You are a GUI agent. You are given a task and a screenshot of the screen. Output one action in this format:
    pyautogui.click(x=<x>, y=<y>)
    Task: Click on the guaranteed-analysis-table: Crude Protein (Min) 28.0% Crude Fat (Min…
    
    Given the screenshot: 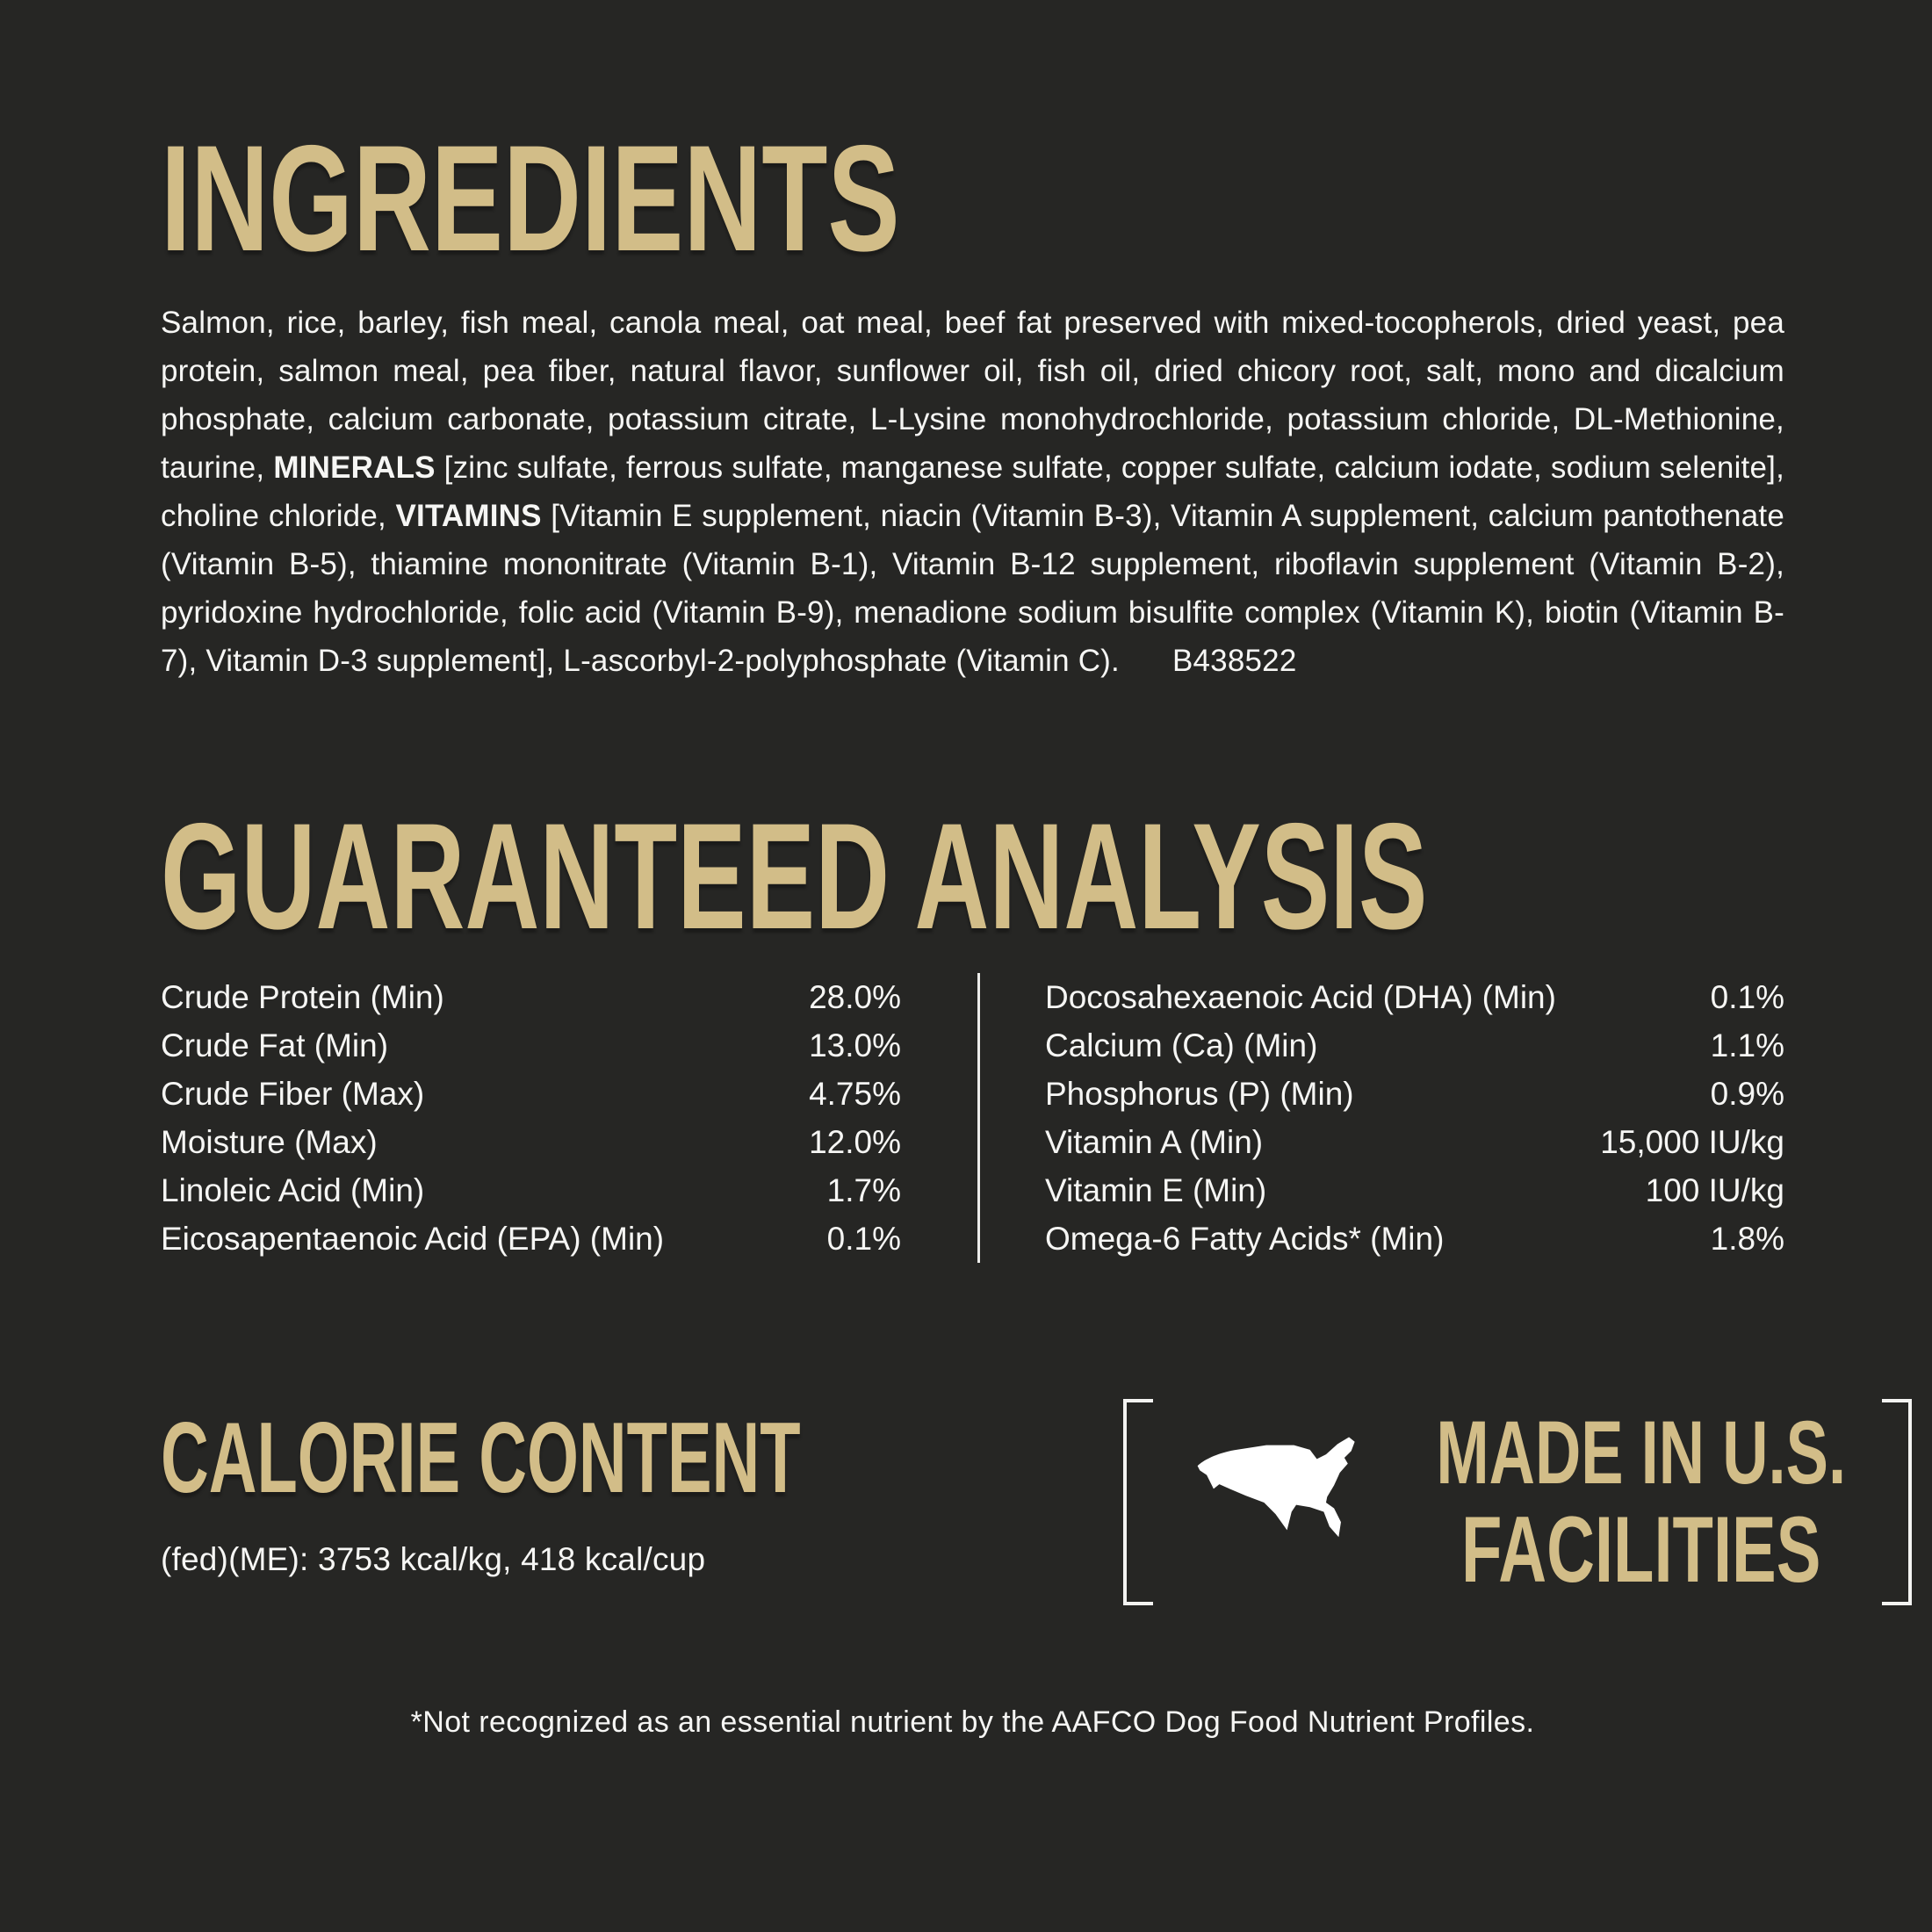 What is the action you would take?
    pyautogui.click(x=973, y=1118)
    